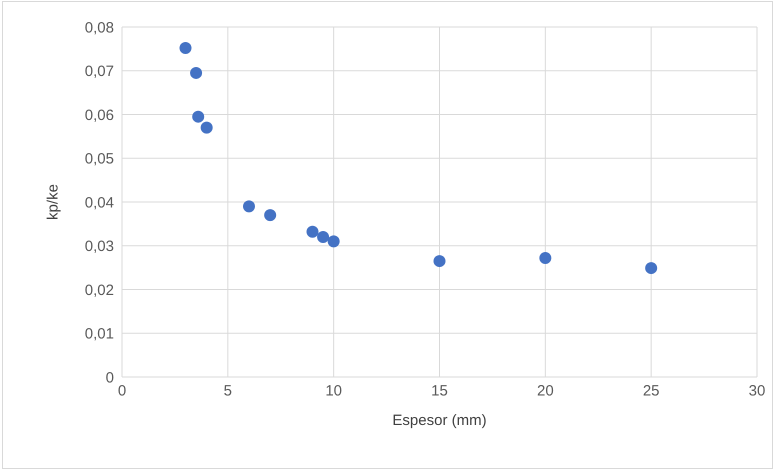  Describe the element at coordinates (99, 203) in the screenshot. I see `y-tick-label: 0,04` at that location.